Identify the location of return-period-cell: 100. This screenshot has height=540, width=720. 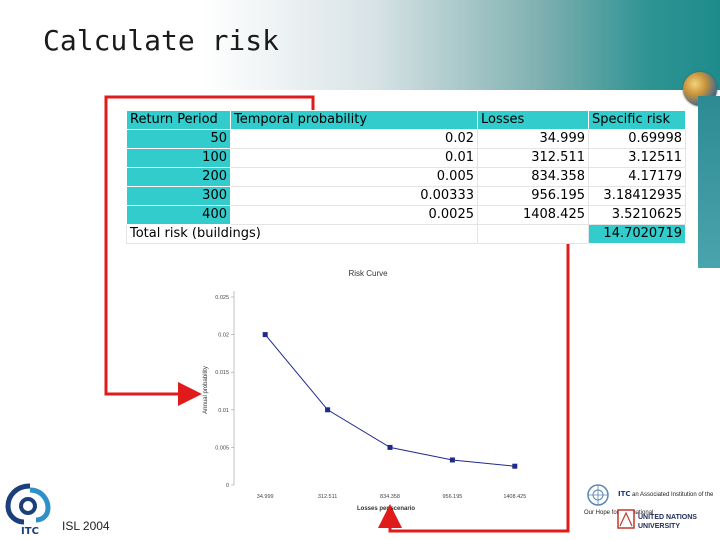
(178, 158).